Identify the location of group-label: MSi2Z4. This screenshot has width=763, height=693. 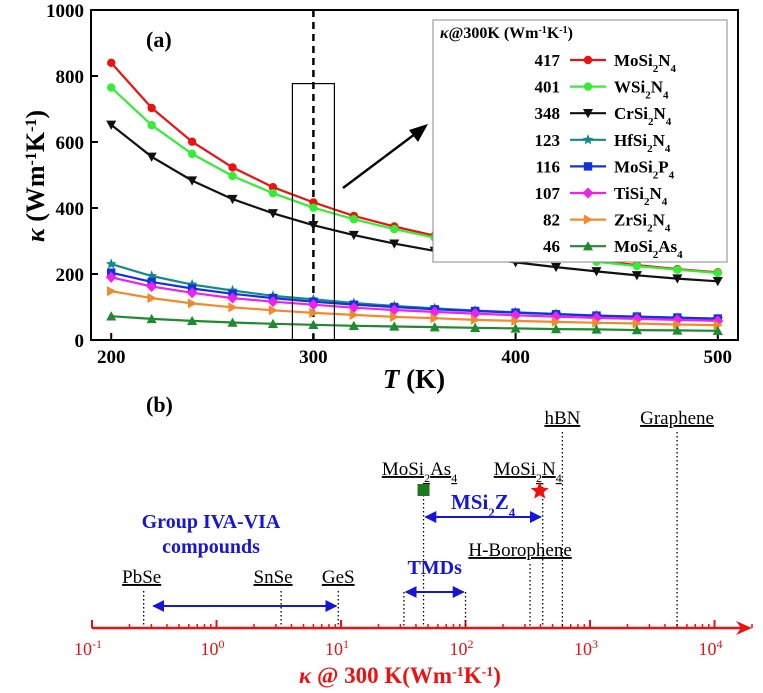
(483, 505).